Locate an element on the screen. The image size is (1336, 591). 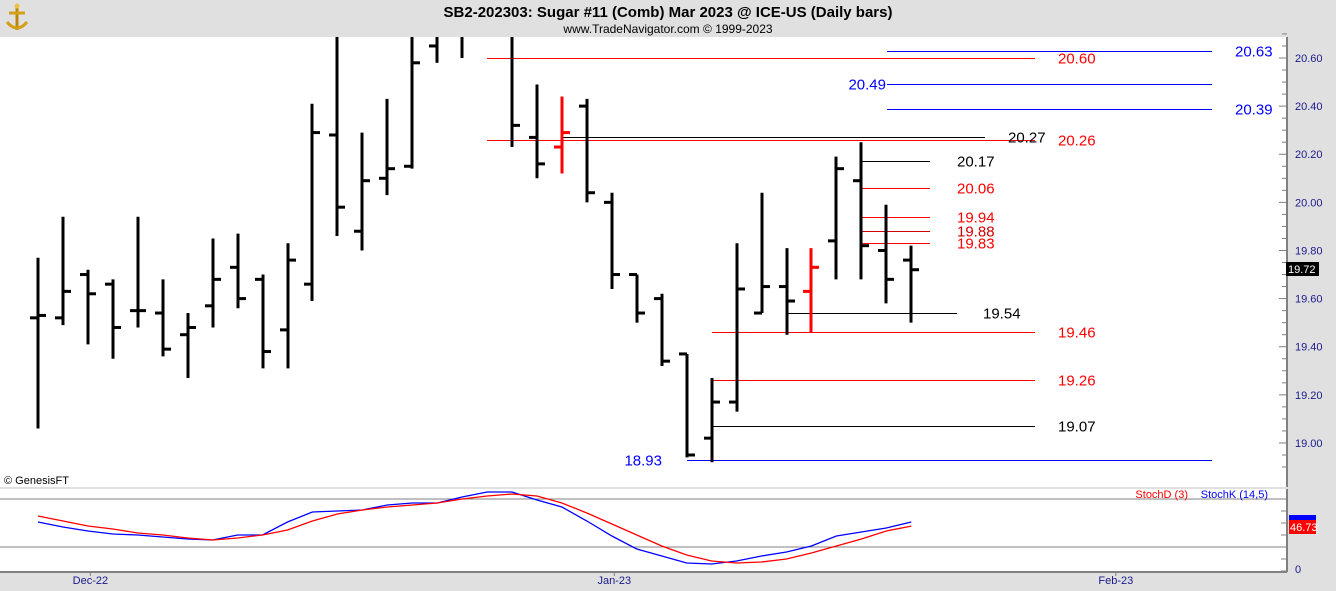
stochk-line is located at coordinates (474, 528).